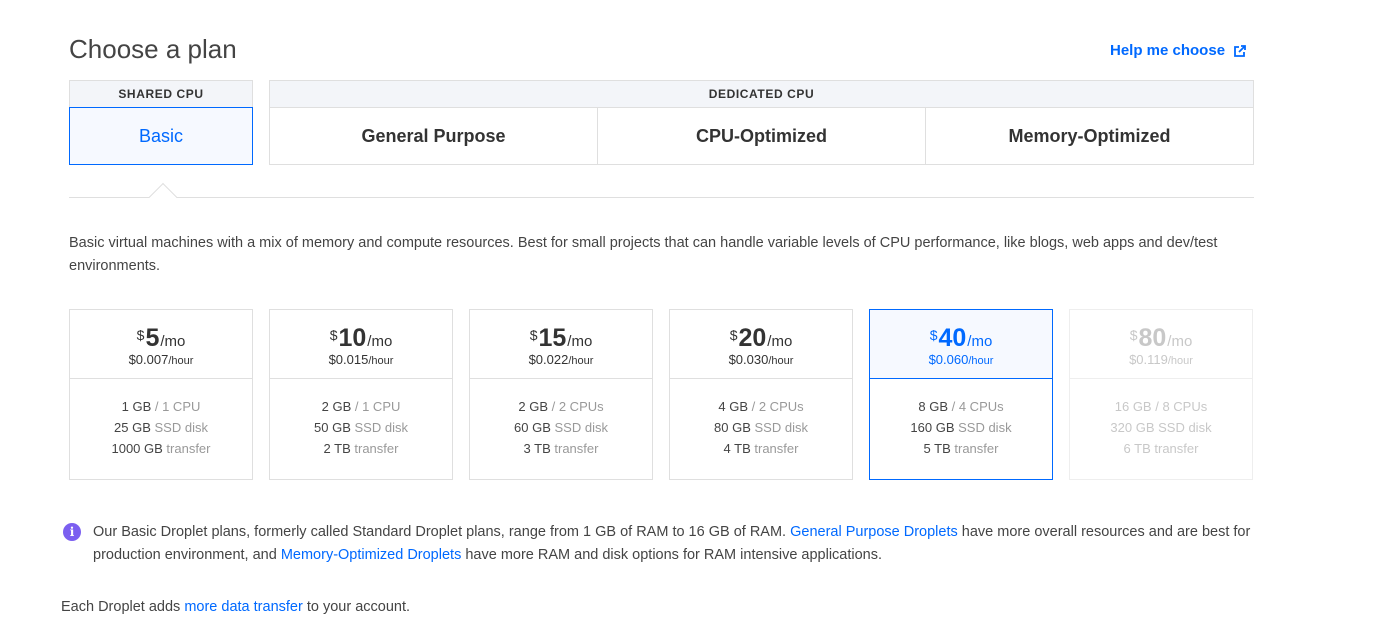 This screenshot has height=643, width=1393. What do you see at coordinates (163, 197) in the screenshot?
I see `active-tab-pointer` at bounding box center [163, 197].